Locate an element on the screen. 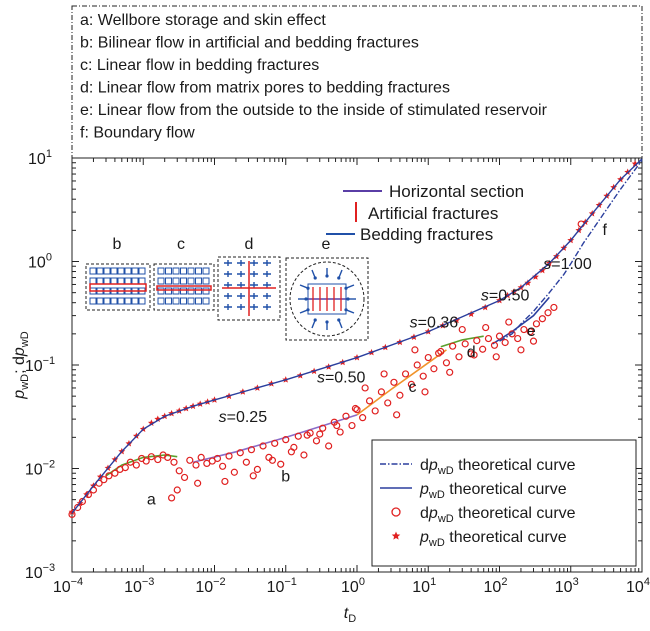 The image size is (650, 631). regime-label-a: a is located at coordinates (151, 499).